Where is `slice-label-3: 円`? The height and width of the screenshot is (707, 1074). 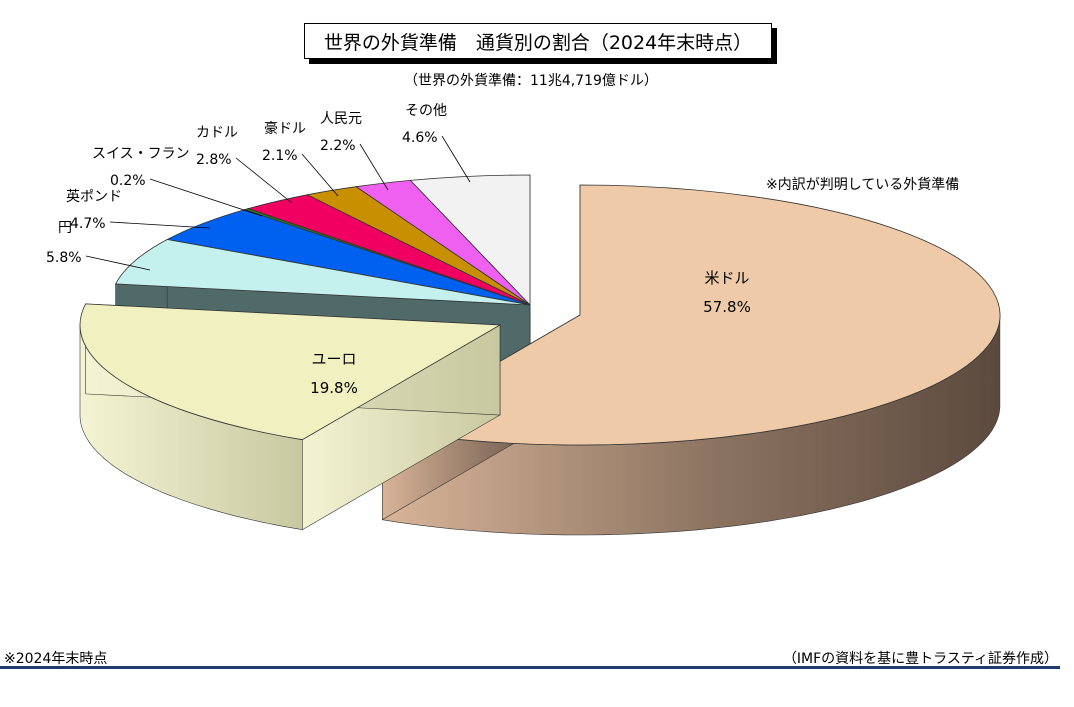
slice-label-3: 円 is located at coordinates (65, 228).